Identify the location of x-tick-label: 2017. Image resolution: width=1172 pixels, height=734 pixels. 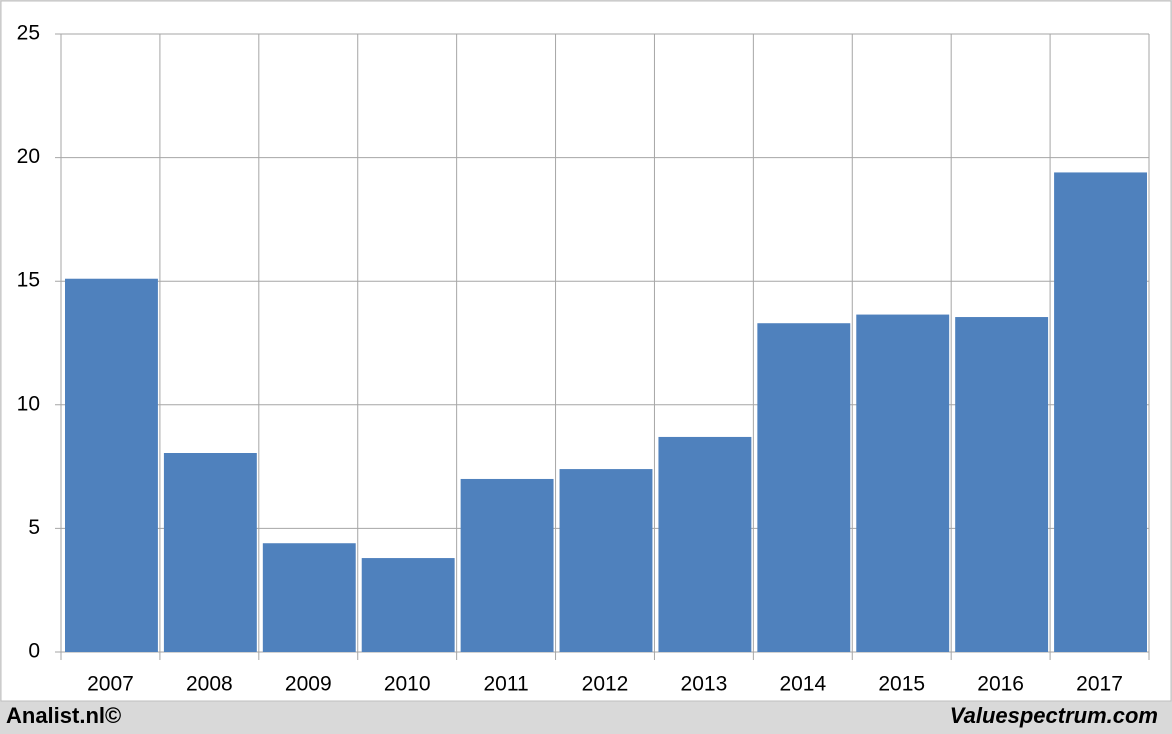
(1099, 684).